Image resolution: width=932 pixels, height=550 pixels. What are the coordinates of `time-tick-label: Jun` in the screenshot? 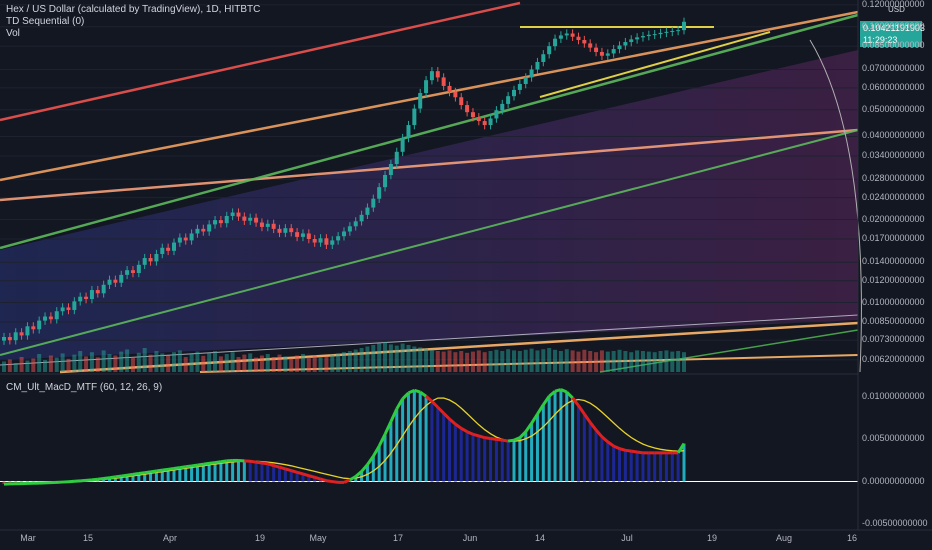 It's located at (470, 538).